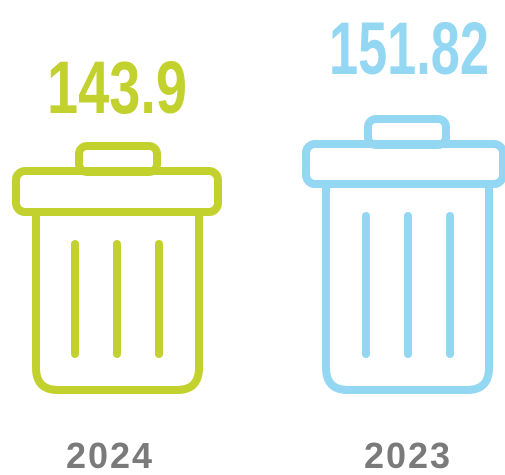 This screenshot has width=505, height=475. Describe the element at coordinates (408, 455) in the screenshot. I see `year-label: 2023` at that location.